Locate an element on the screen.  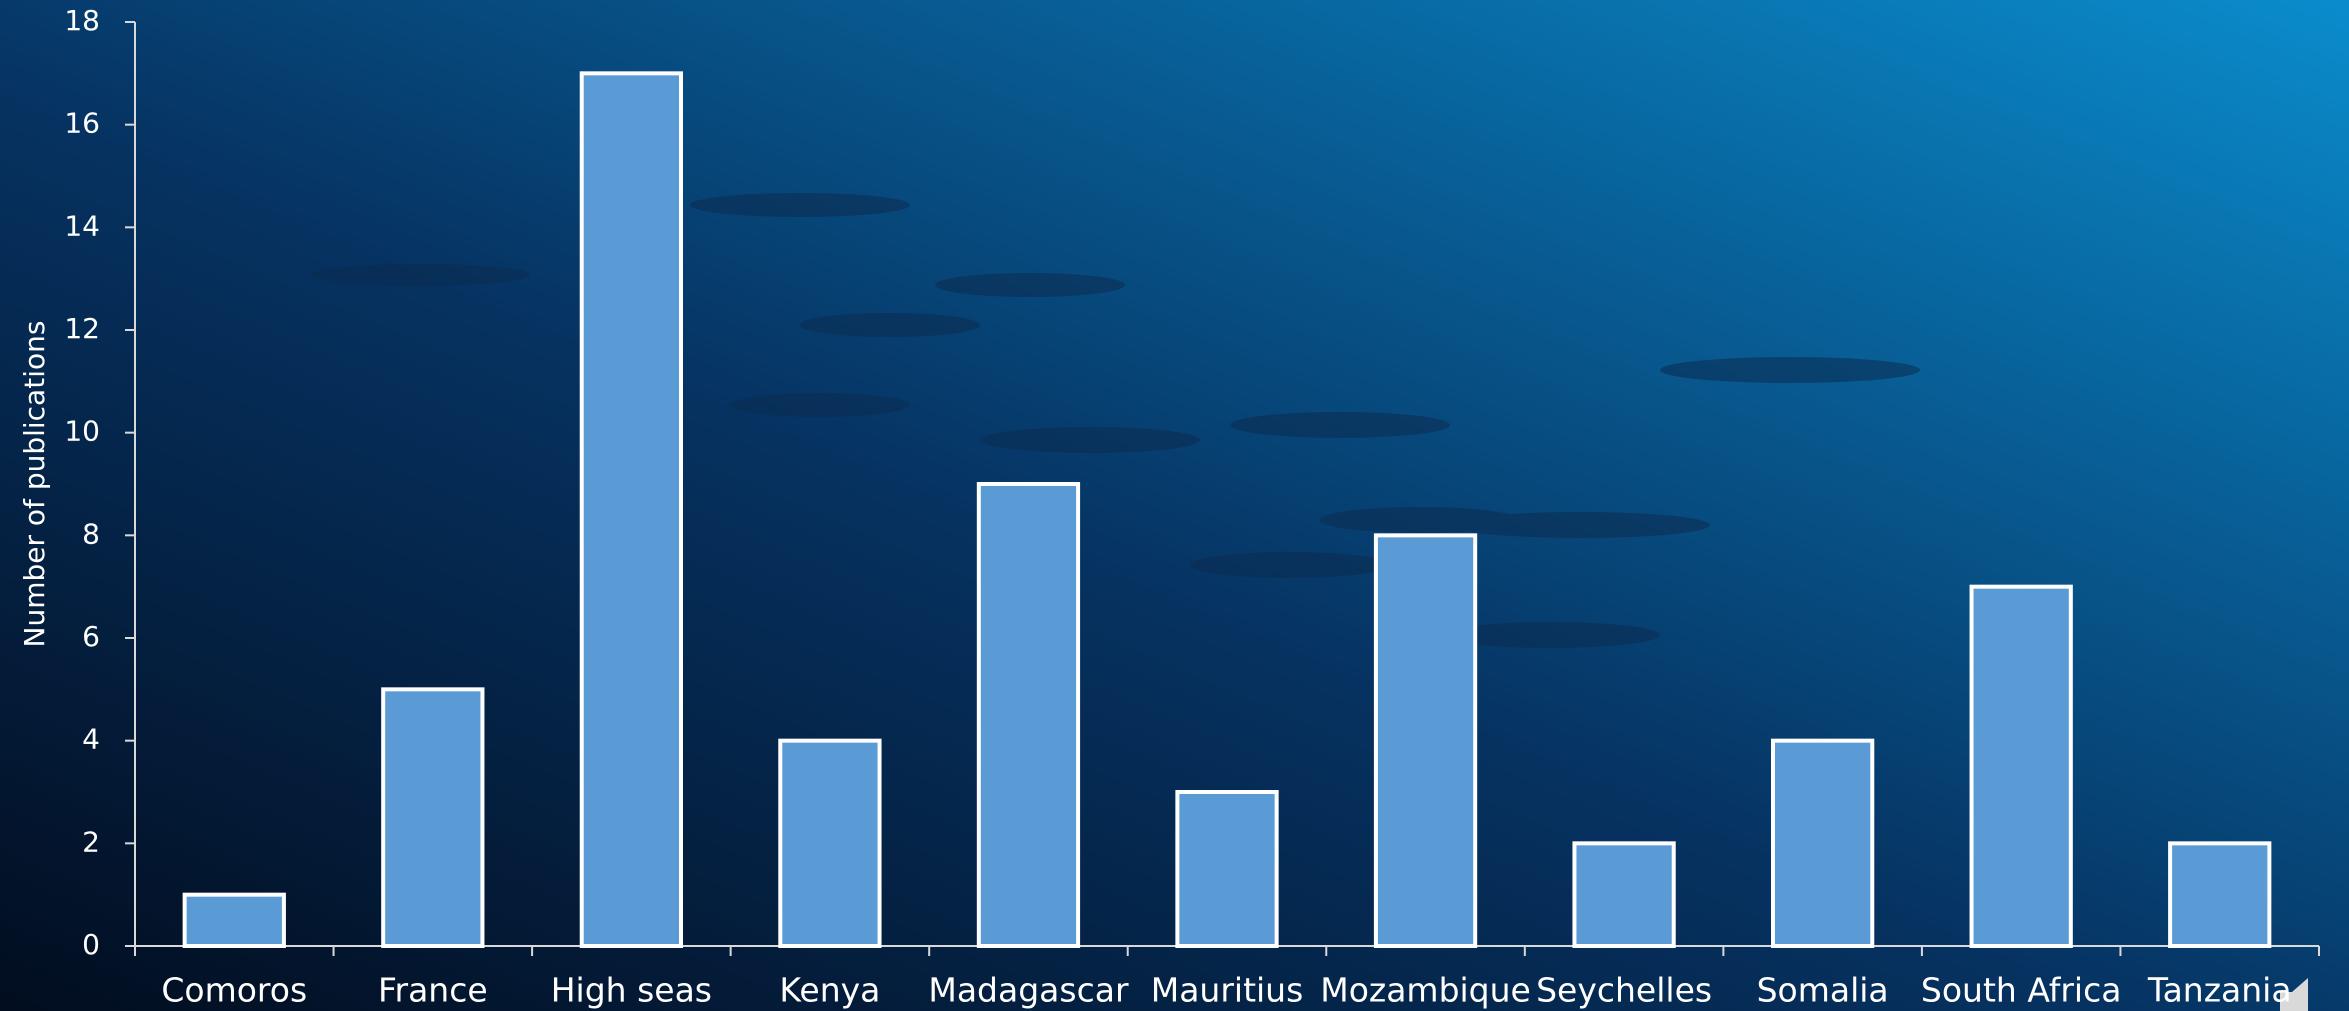
y-tick-label: 14 is located at coordinates (82, 225).